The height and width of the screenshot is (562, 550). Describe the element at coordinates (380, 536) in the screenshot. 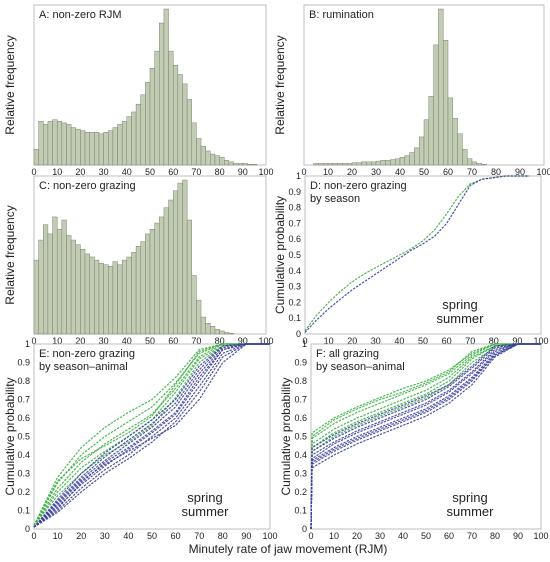

I see `x-tick-label: 30` at that location.